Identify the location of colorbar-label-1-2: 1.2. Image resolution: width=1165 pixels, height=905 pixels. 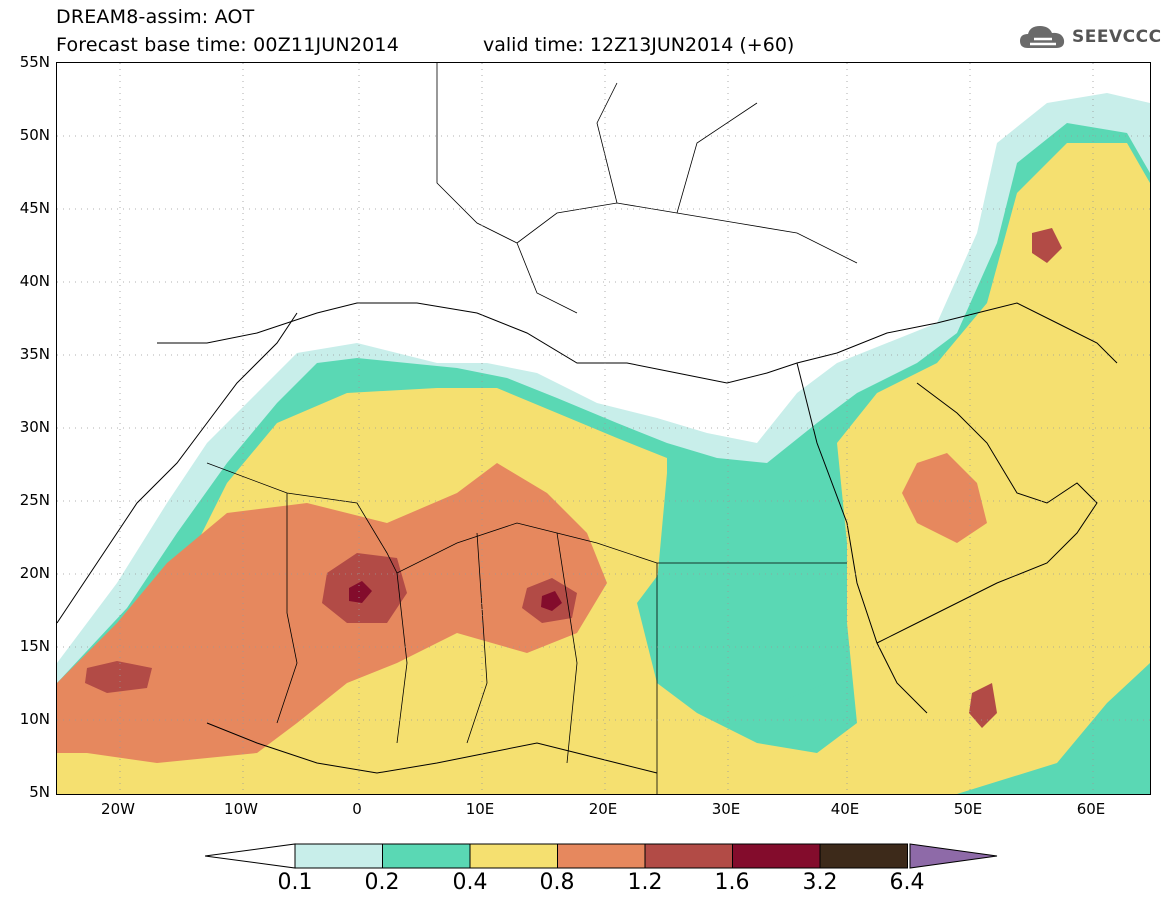
(645, 882).